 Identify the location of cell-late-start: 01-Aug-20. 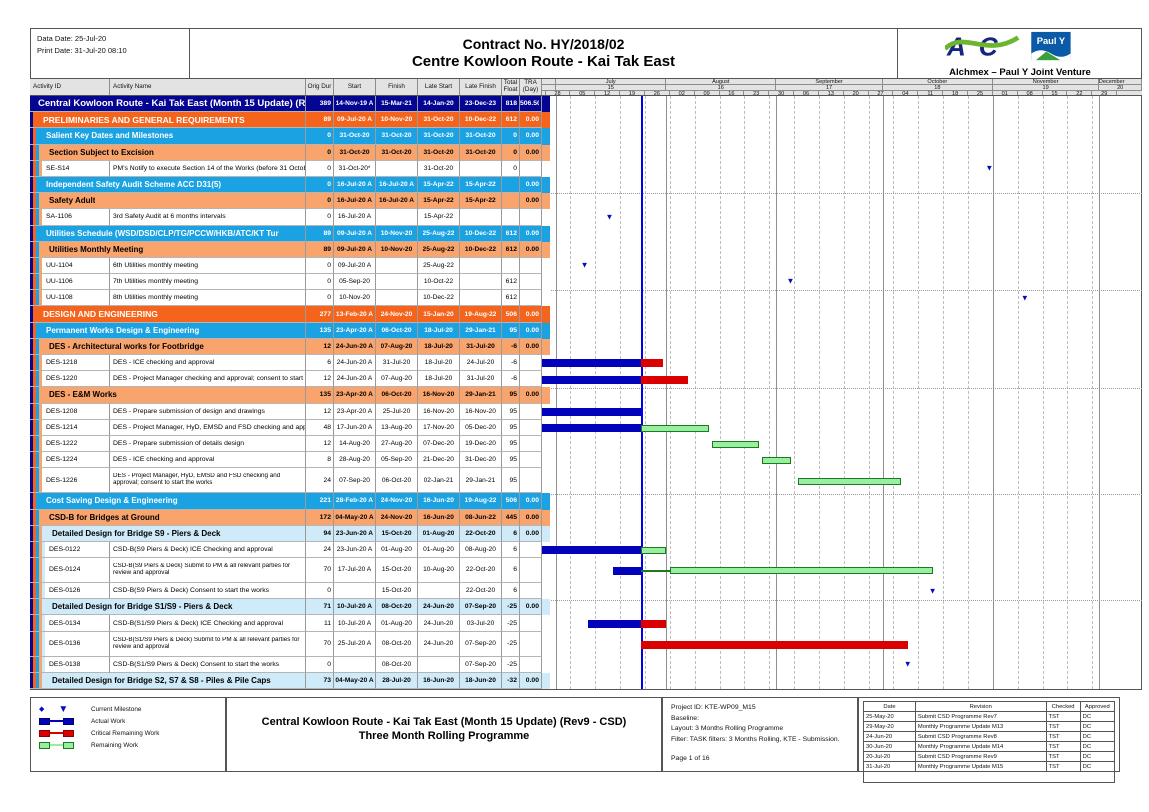
(439, 550).